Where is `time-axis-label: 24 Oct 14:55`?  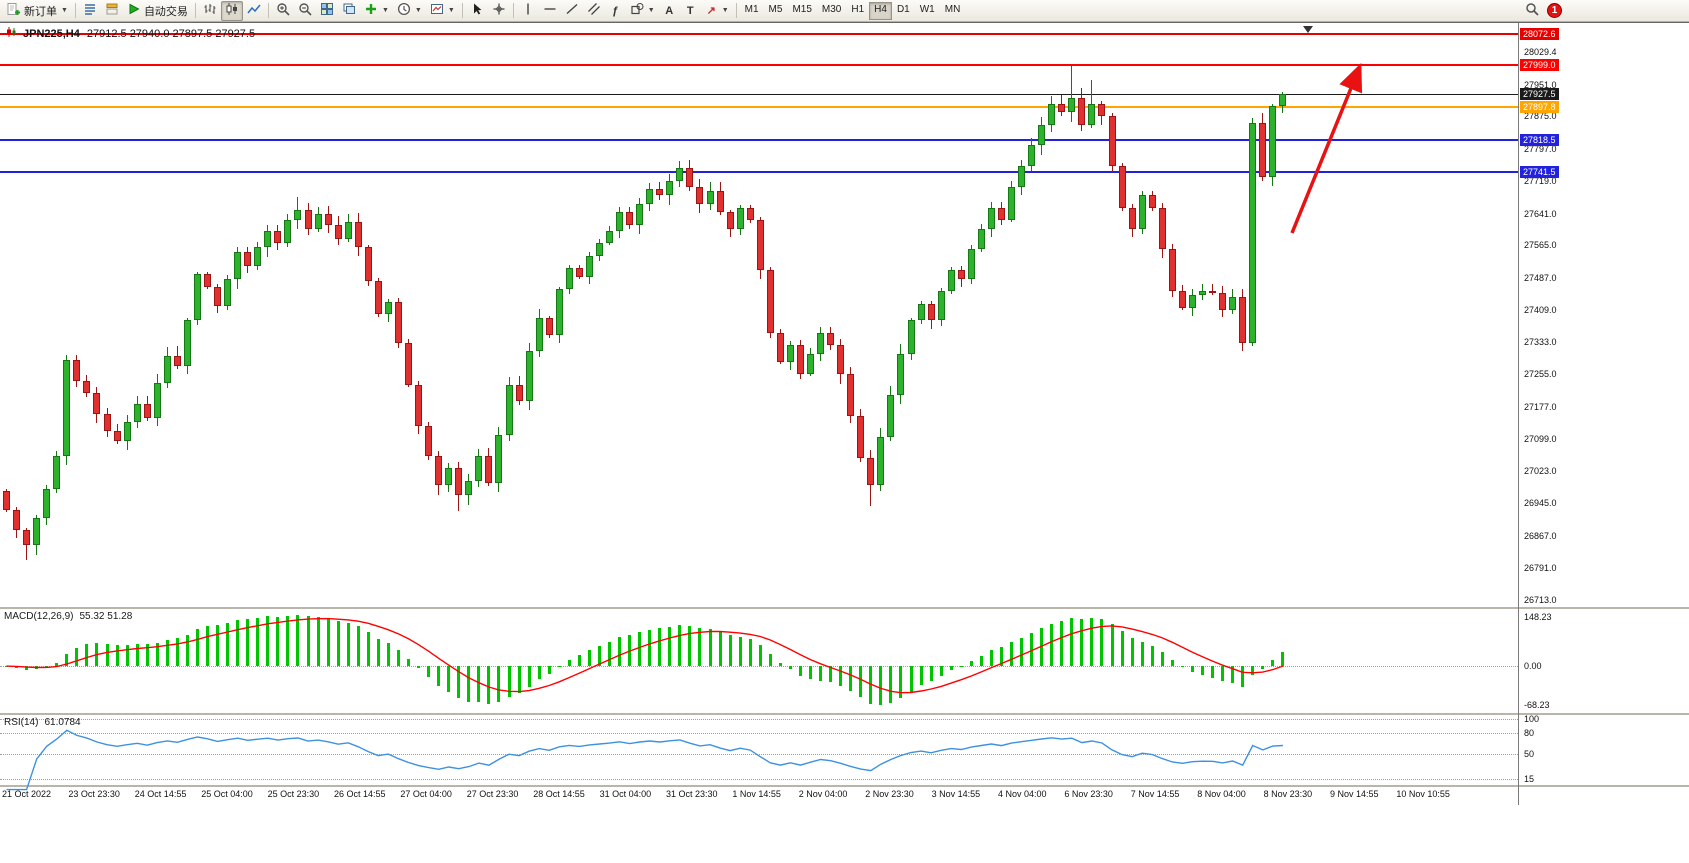
time-axis-label: 24 Oct 14:55 is located at coordinates (160, 794).